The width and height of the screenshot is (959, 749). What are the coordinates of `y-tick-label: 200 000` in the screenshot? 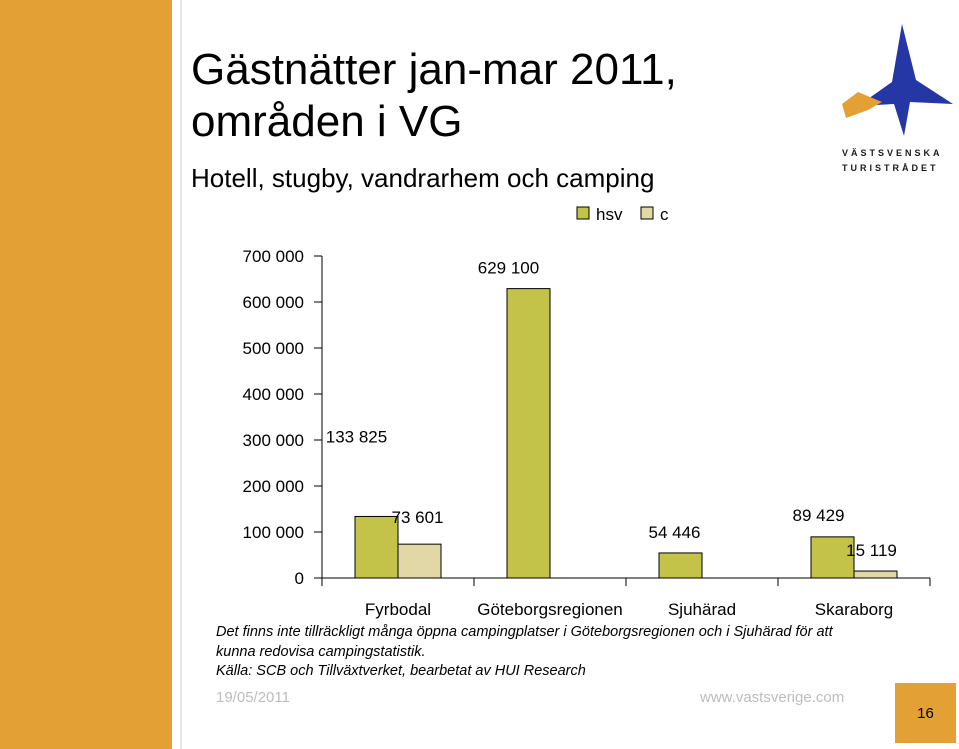 It's located at (273, 486).